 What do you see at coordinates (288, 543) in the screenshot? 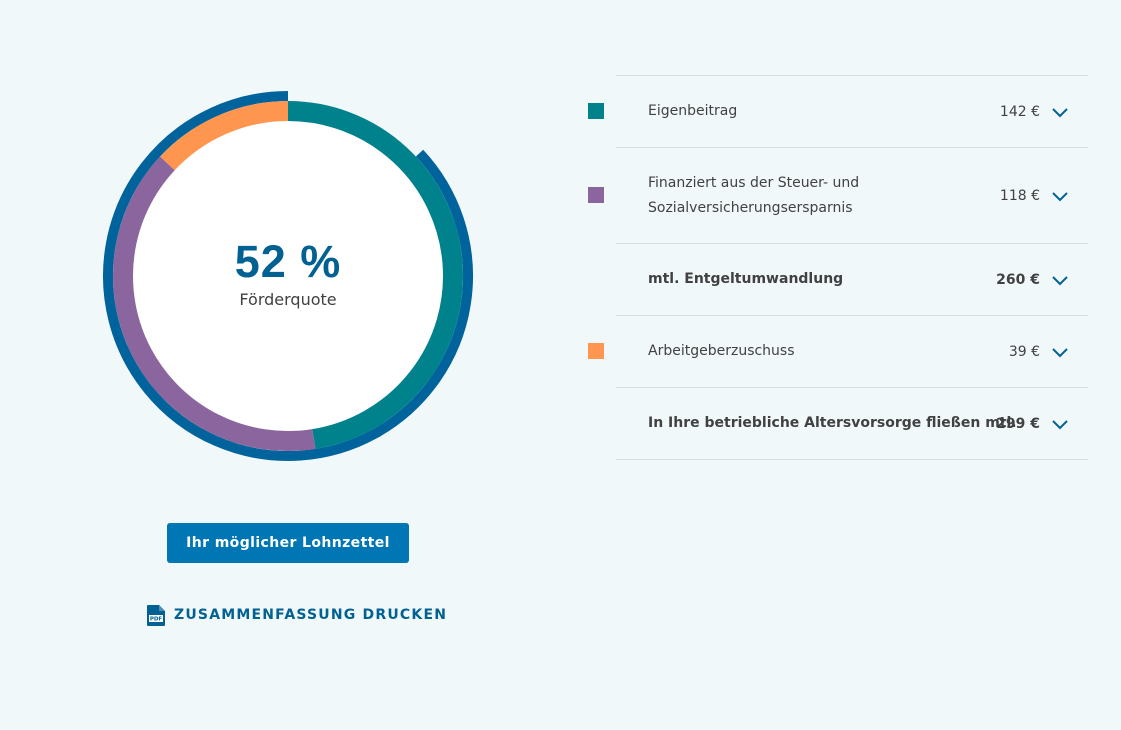
I see `payslip-button: Ihr möglicher Lohnzettel` at bounding box center [288, 543].